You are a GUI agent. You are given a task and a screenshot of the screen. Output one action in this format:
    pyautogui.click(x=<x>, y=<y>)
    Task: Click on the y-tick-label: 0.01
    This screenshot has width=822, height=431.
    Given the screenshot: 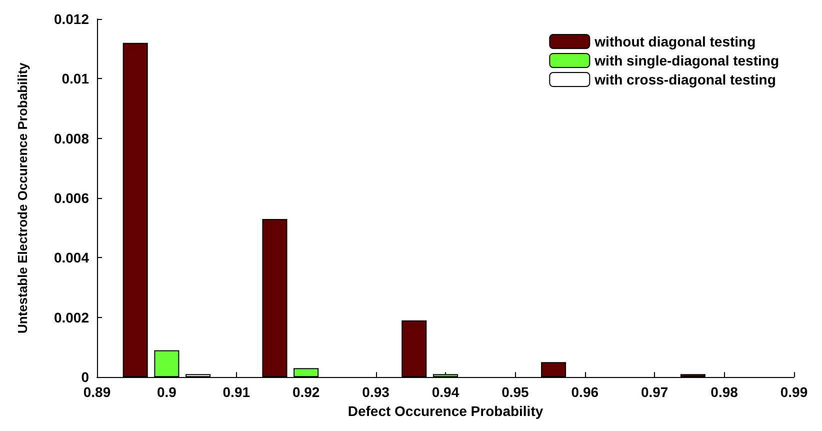 What is the action you would take?
    pyautogui.click(x=76, y=78)
    